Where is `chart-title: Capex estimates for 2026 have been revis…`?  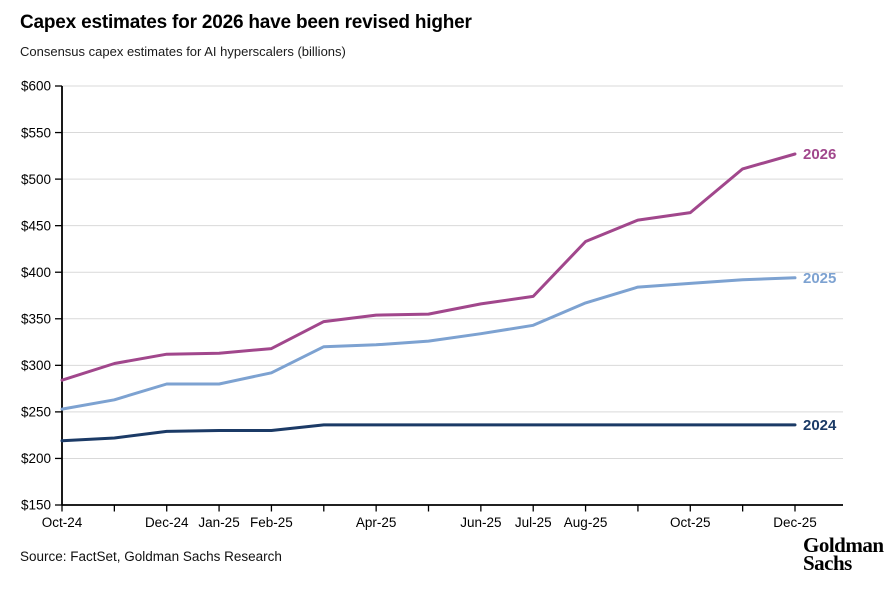
chart-title: Capex estimates for 2026 have been revis… is located at coordinates (246, 22).